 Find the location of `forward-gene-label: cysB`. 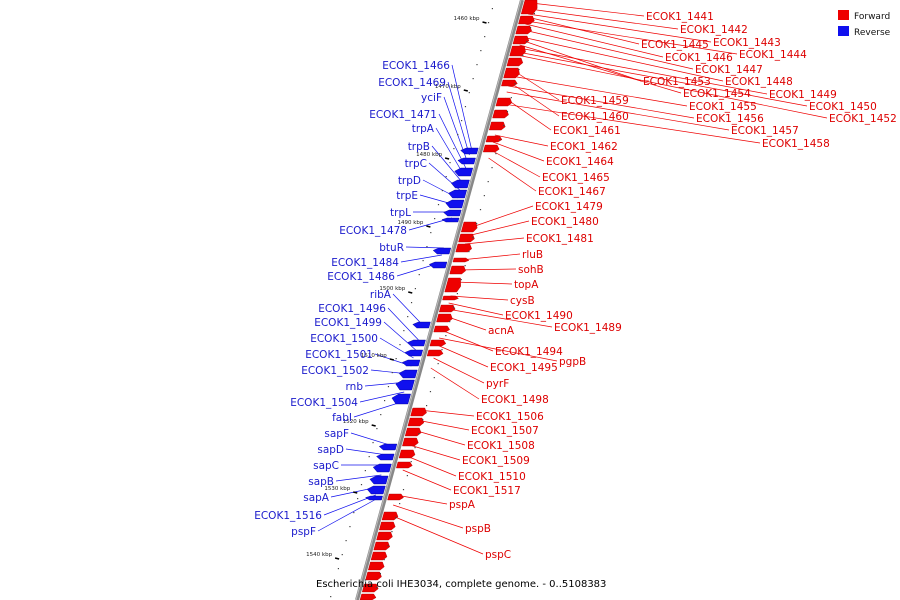

forward-gene-label: cysB is located at coordinates (522, 301).